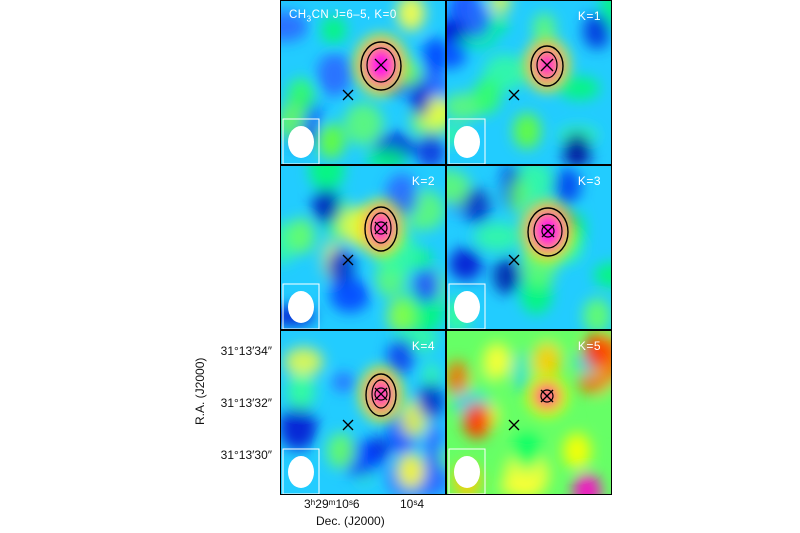 This screenshot has height=533, width=800. I want to click on y-axis-label: R.A. (J2000), so click(200, 391).